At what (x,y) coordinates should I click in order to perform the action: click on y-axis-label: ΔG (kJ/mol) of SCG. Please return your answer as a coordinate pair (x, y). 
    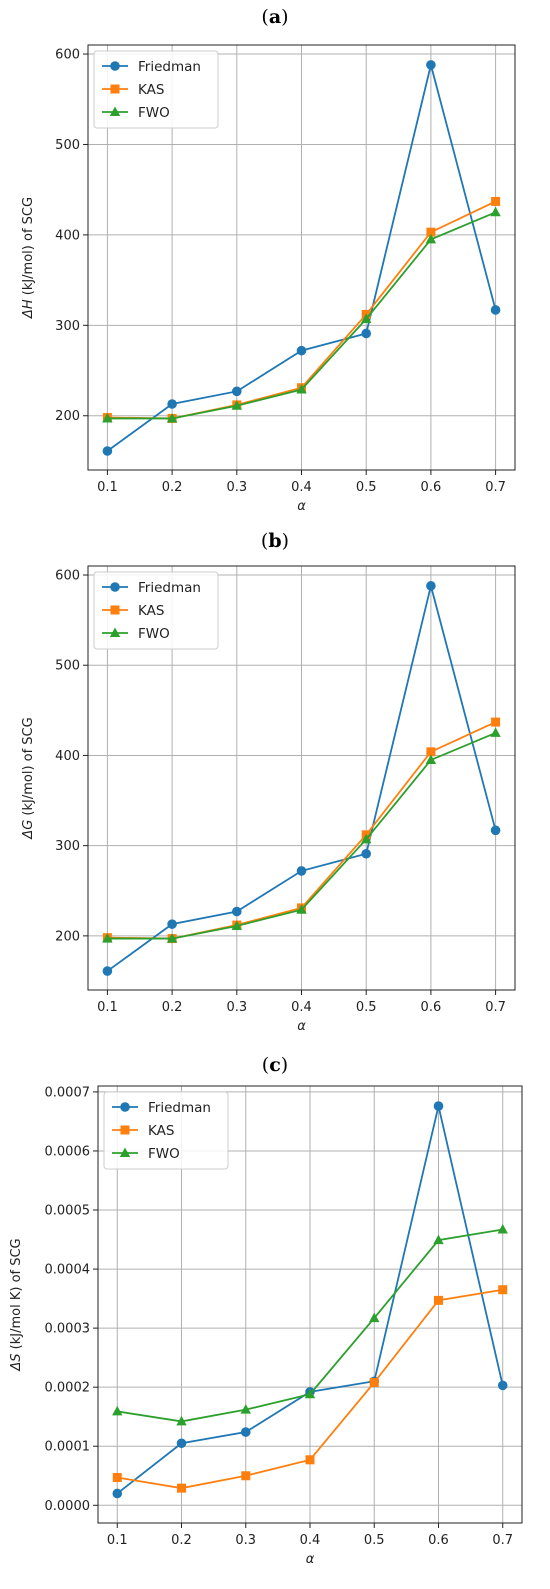
    Looking at the image, I should click on (28, 778).